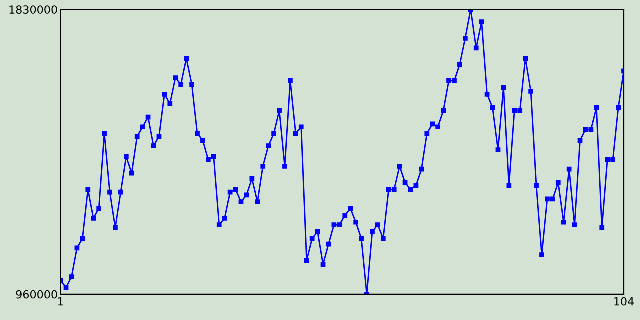  Describe the element at coordinates (61, 302) in the screenshot. I see `x-tick-label: 1` at that location.